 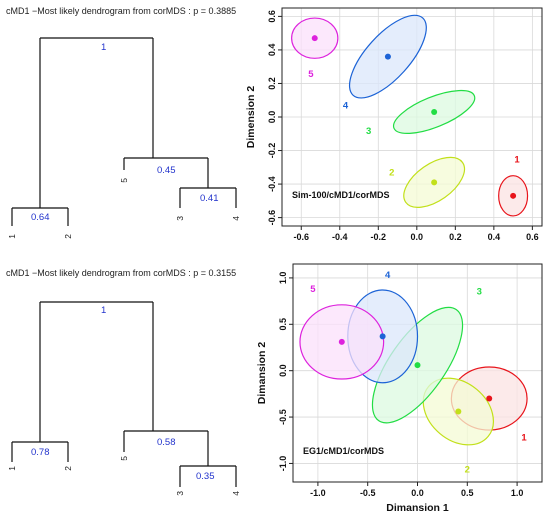 What do you see at coordinates (517, 493) in the screenshot?
I see `x-tick-label: 1.0` at bounding box center [517, 493].